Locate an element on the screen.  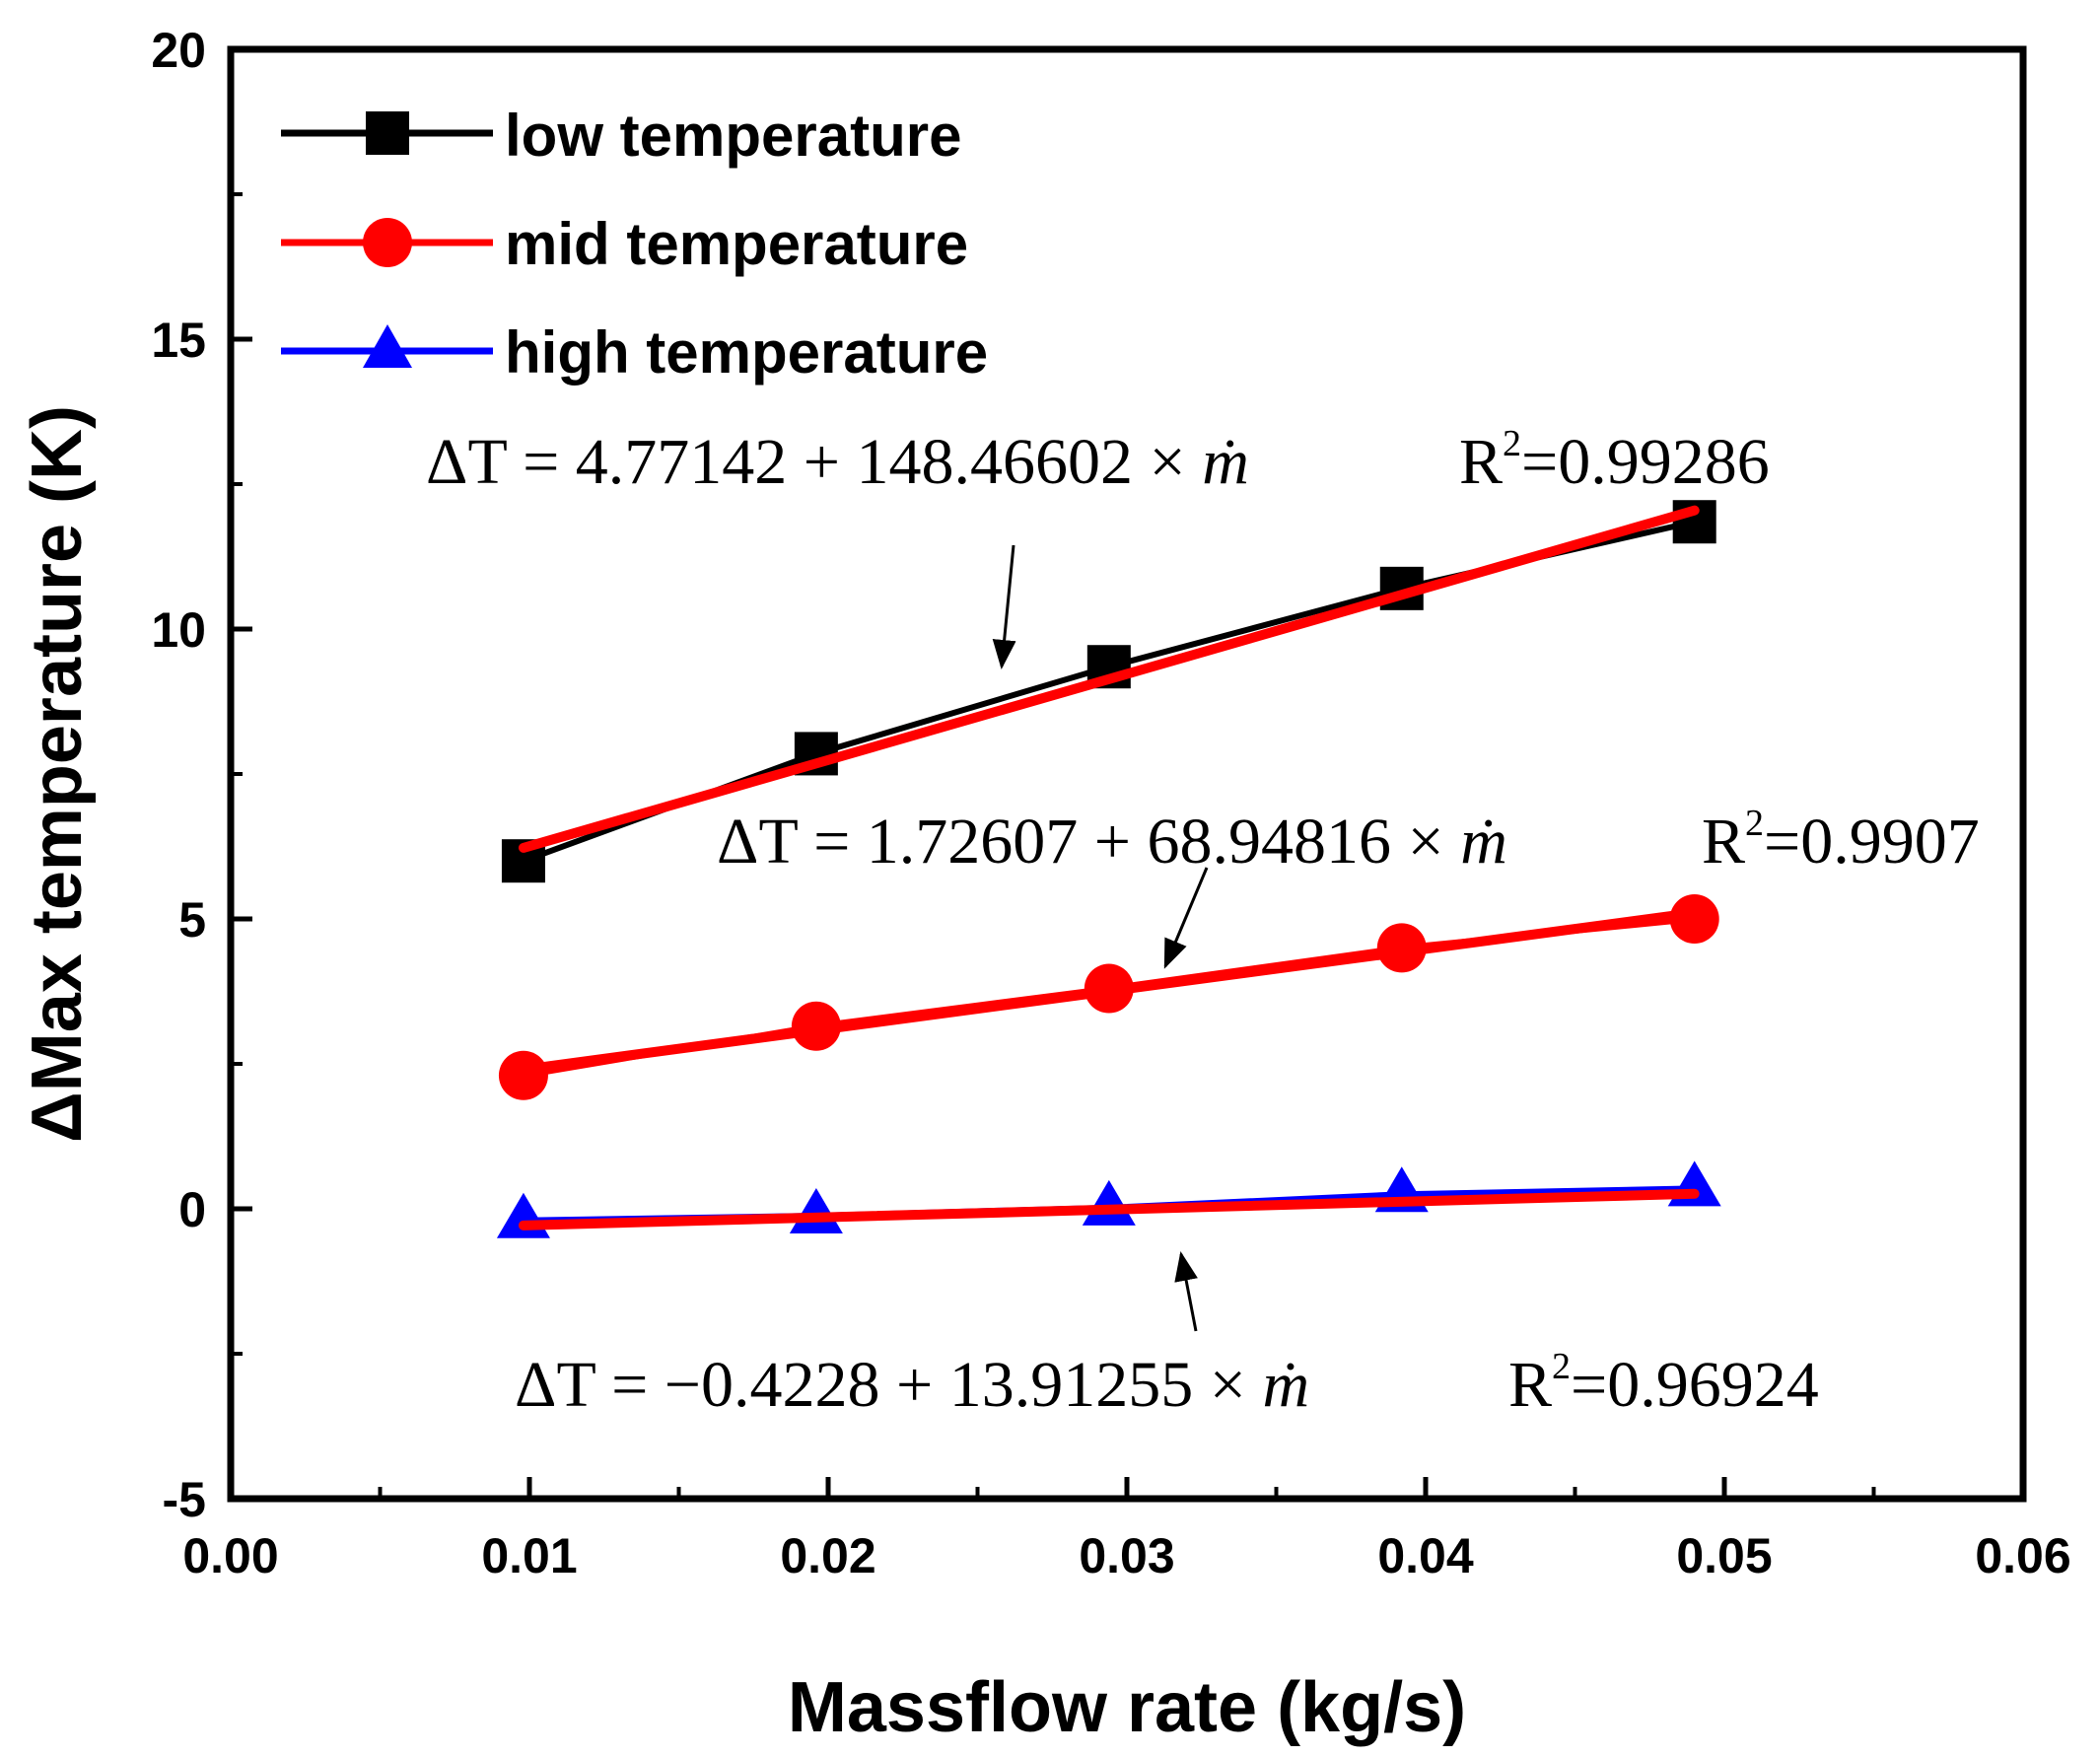
y-axis-title: ΔMax temperature (K) is located at coordinates (57, 774).